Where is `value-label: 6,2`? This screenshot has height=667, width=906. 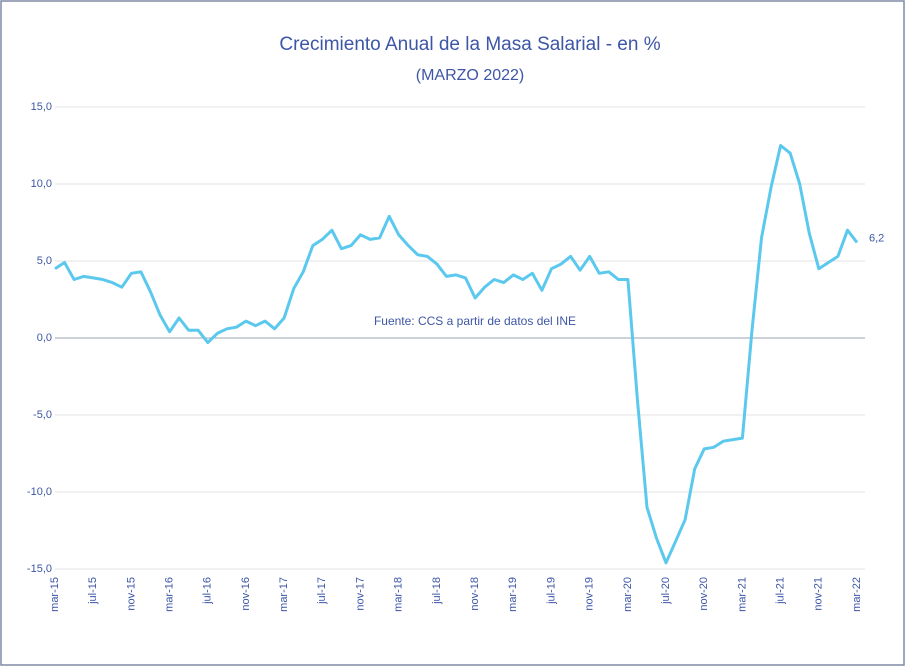
value-label: 6,2 is located at coordinates (876, 238).